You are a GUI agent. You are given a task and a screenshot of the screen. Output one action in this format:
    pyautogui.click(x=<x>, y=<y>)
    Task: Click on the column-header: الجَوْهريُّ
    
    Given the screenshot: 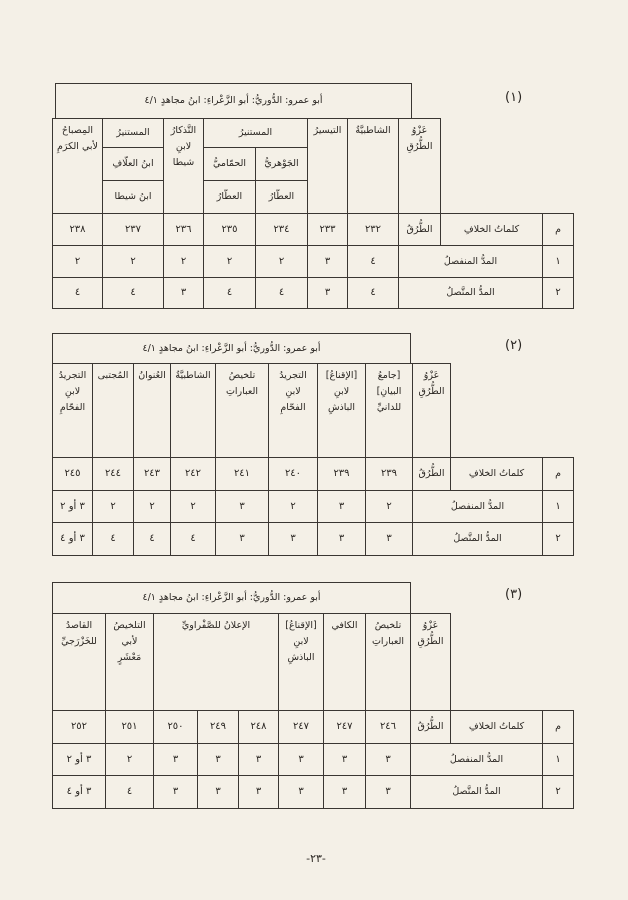 What is the action you would take?
    pyautogui.click(x=281, y=164)
    